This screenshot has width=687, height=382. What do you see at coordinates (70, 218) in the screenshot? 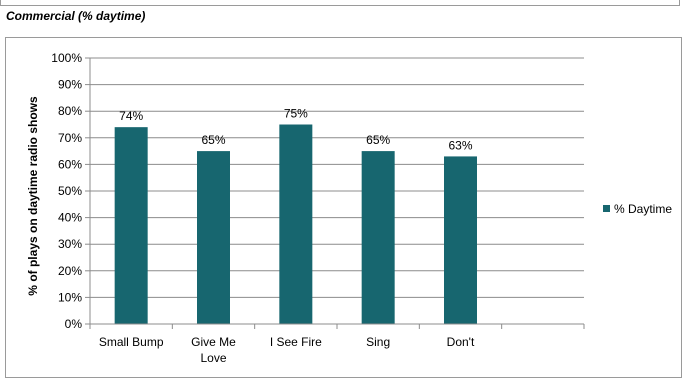
I see `y-tick-label: 40%` at bounding box center [70, 218].